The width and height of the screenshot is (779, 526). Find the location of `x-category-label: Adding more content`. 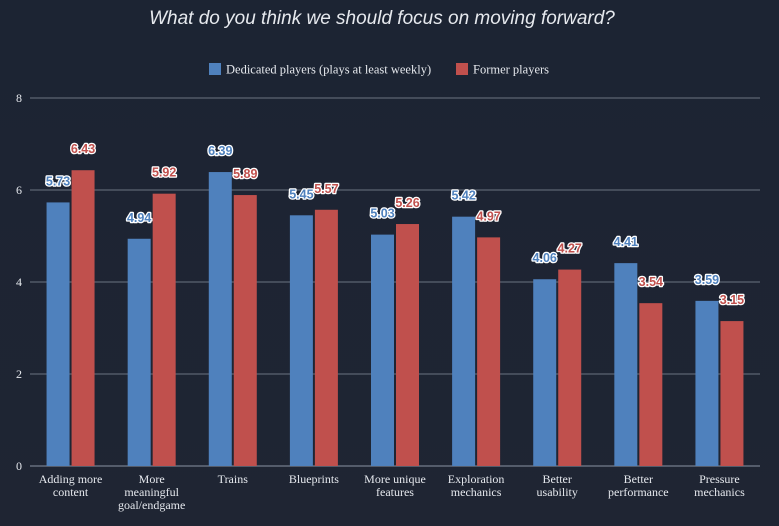

x-category-label: Adding more content is located at coordinates (71, 485).